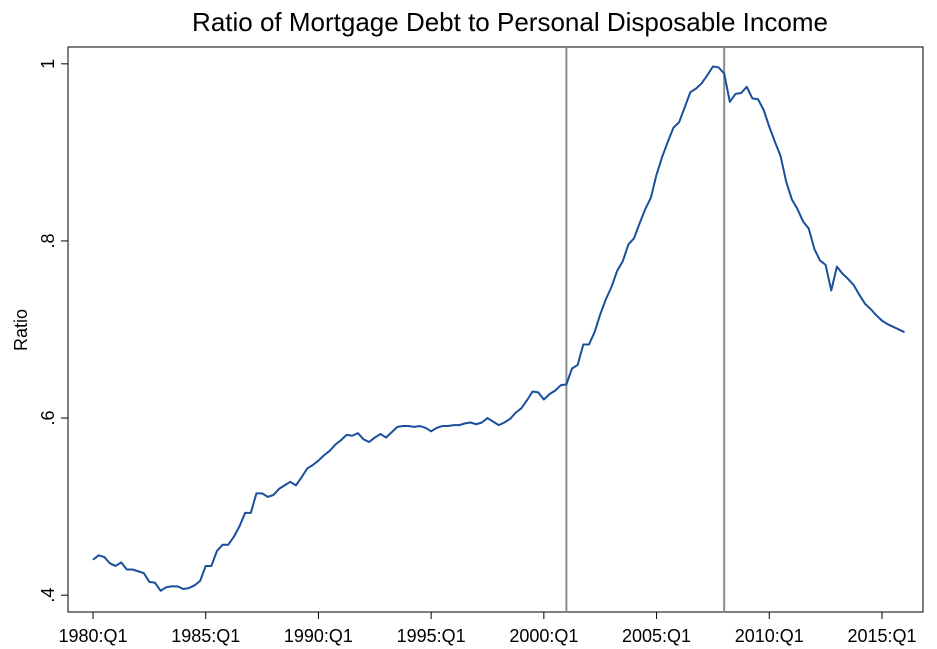 This screenshot has height=649, width=937. What do you see at coordinates (21, 330) in the screenshot?
I see `y-axis-label: Ratio` at bounding box center [21, 330].